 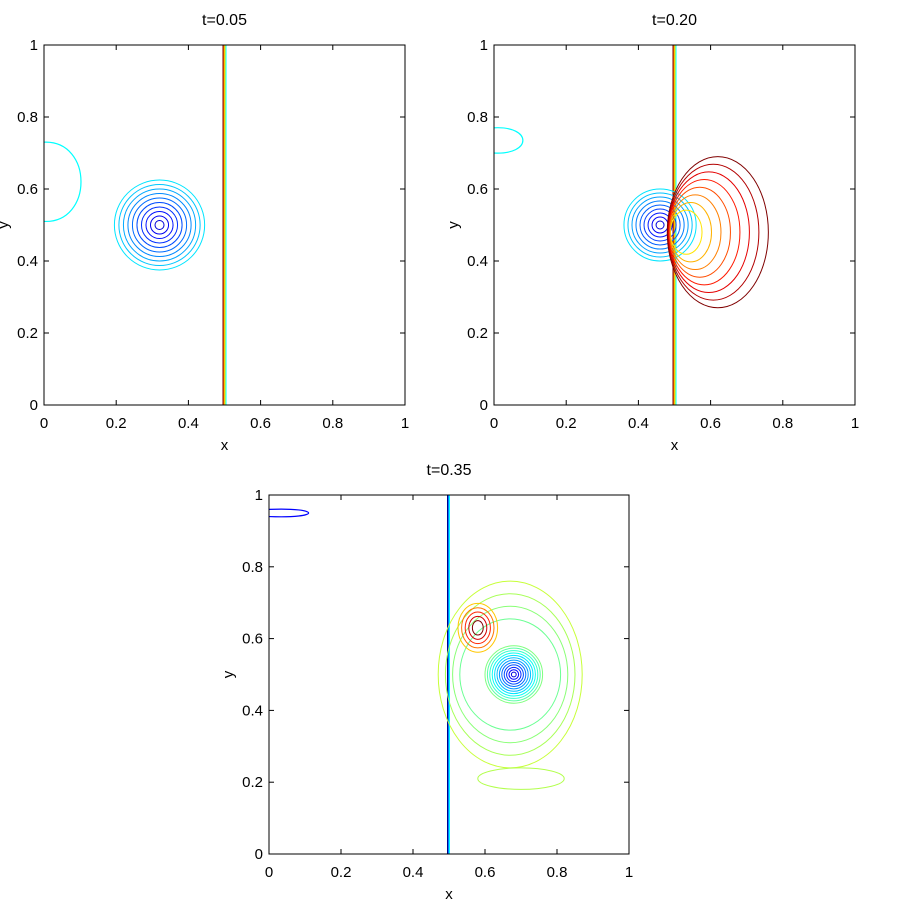 I want to click on peak-contour, so click(x=478, y=628).